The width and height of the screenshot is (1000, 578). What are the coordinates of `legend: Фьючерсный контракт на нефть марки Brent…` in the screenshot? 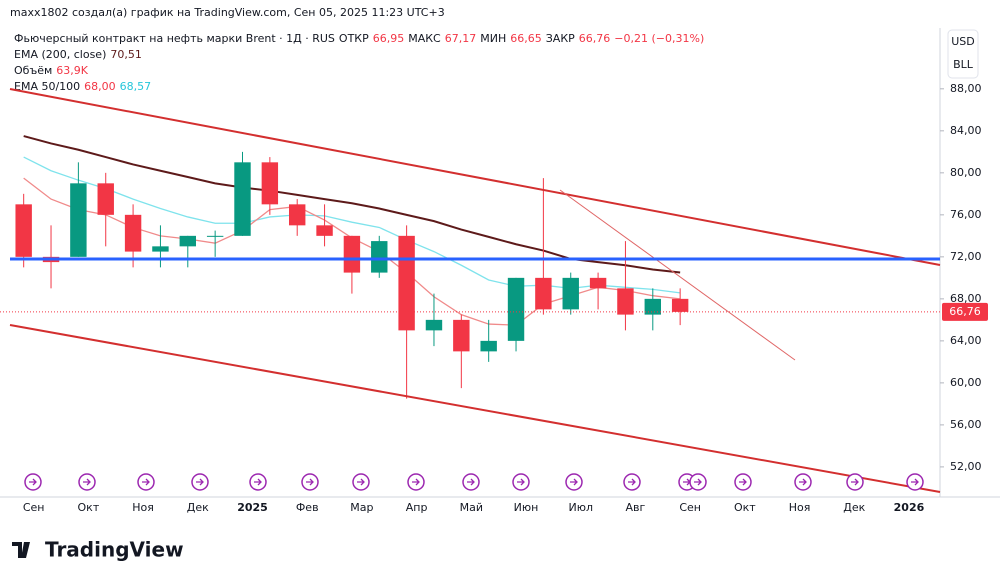 It's located at (359, 62).